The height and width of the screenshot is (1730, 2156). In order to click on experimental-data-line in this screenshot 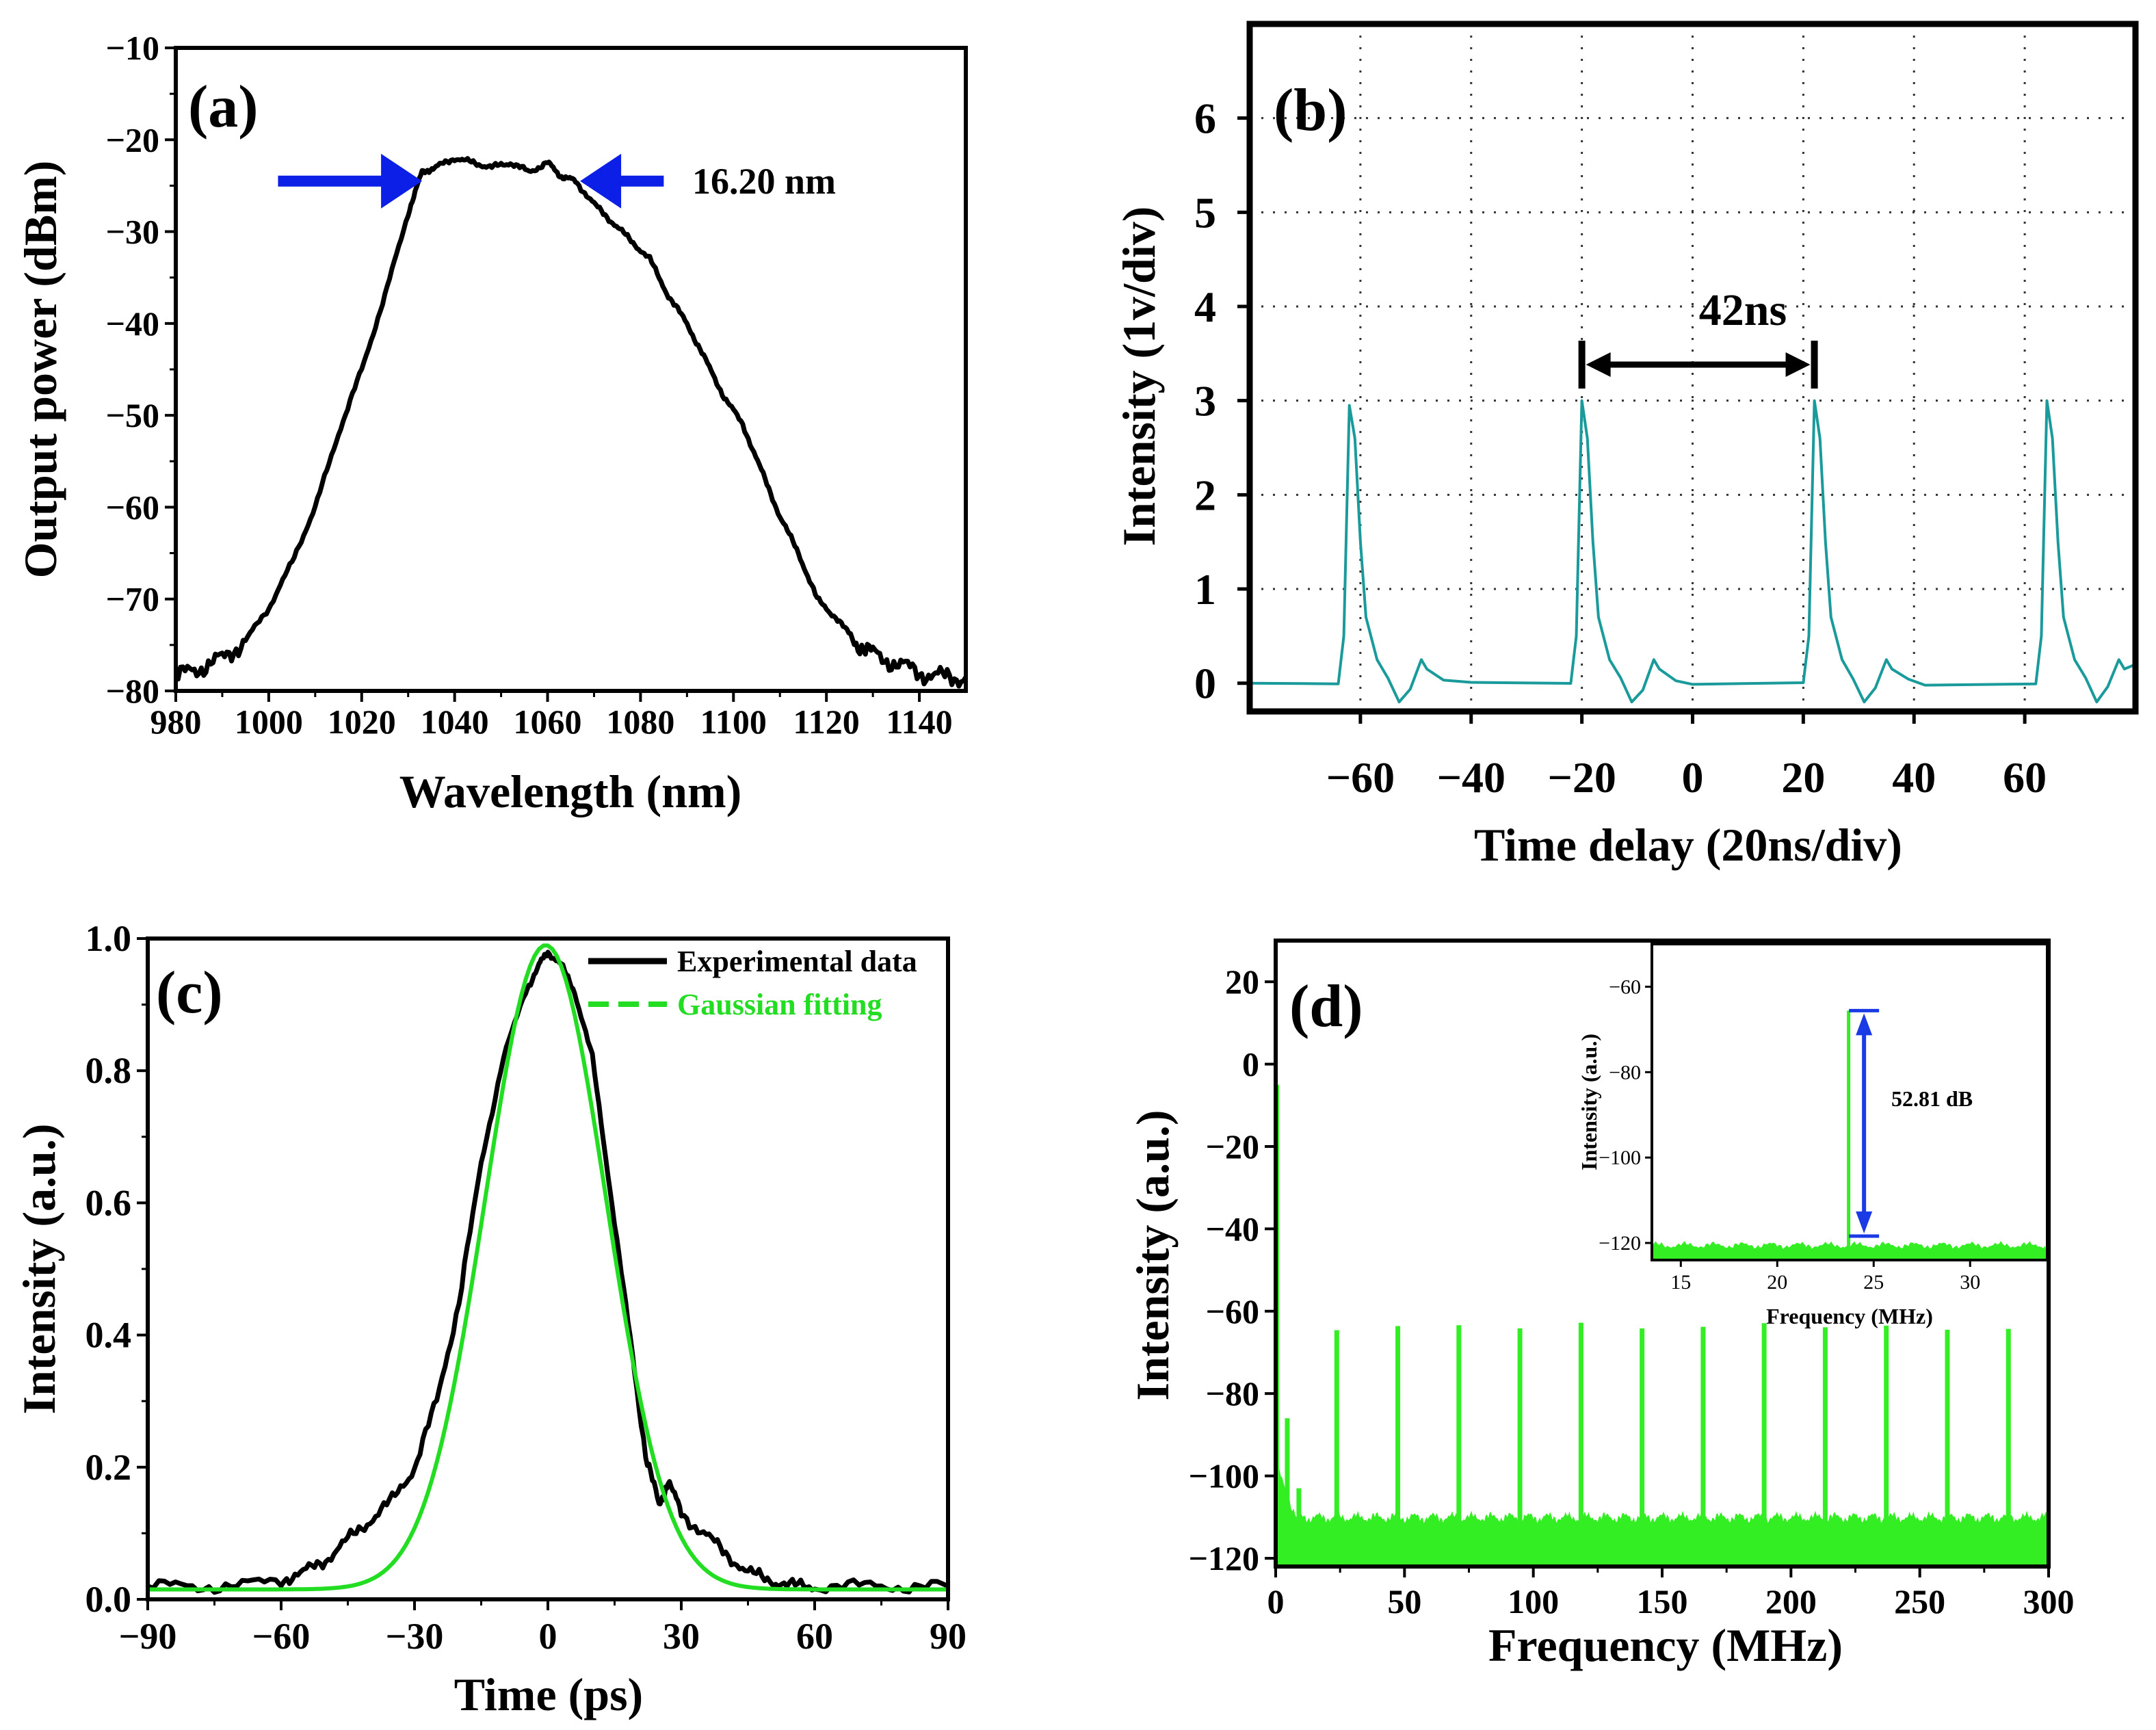, I will do `click(547, 1272)`.